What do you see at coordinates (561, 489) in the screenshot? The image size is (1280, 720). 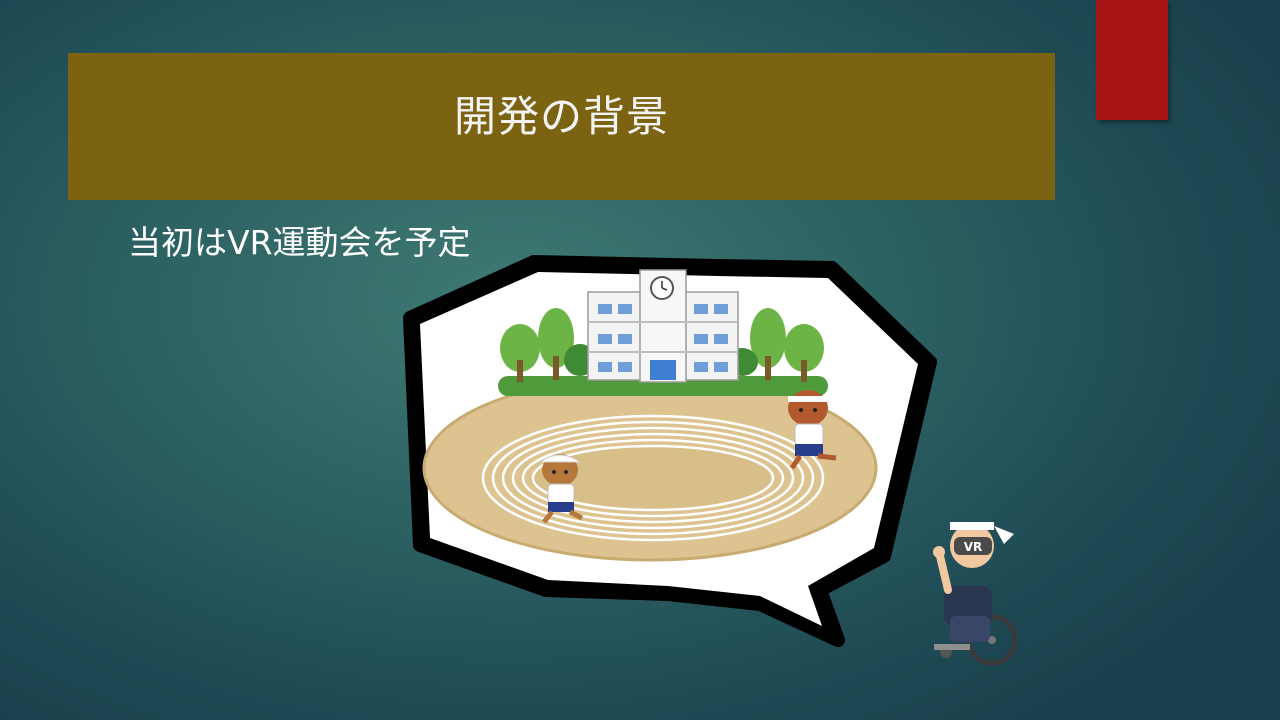 I see `runner-dog-icon` at bounding box center [561, 489].